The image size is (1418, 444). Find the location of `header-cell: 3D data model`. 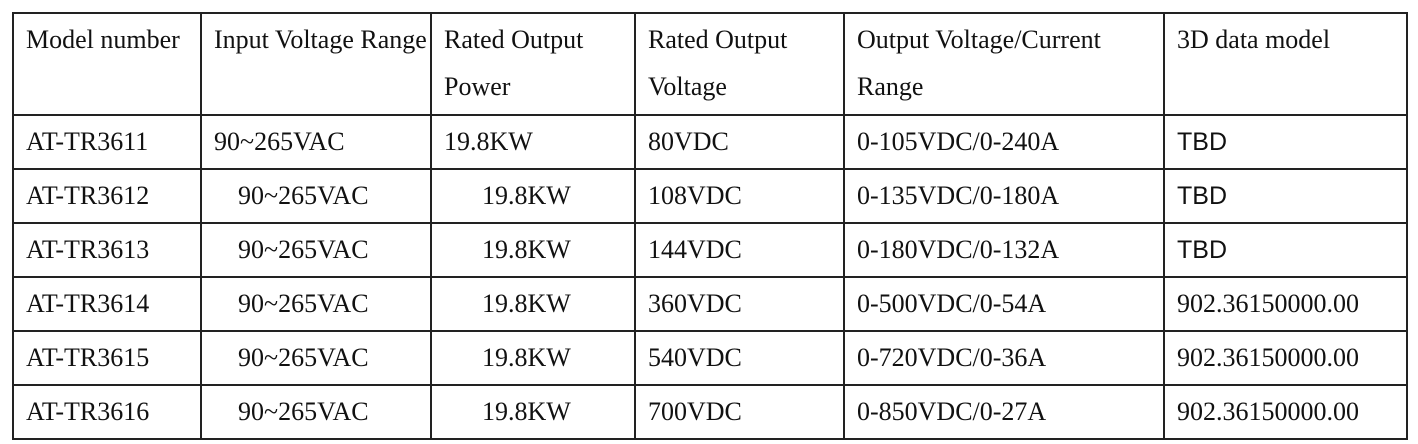

header-cell: 3D data model is located at coordinates (1285, 64).